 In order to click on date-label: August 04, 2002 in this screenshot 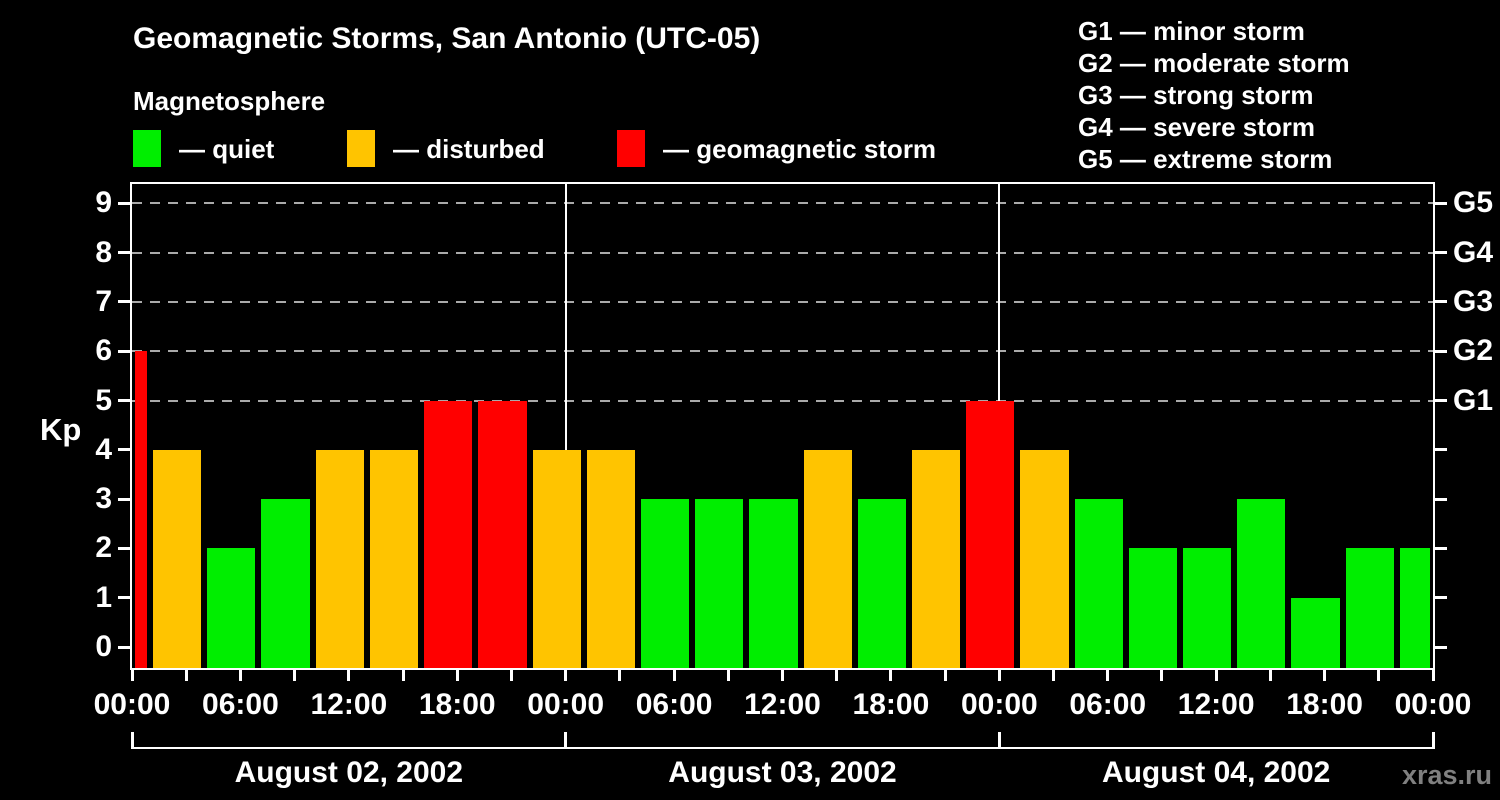, I will do `click(1216, 772)`.